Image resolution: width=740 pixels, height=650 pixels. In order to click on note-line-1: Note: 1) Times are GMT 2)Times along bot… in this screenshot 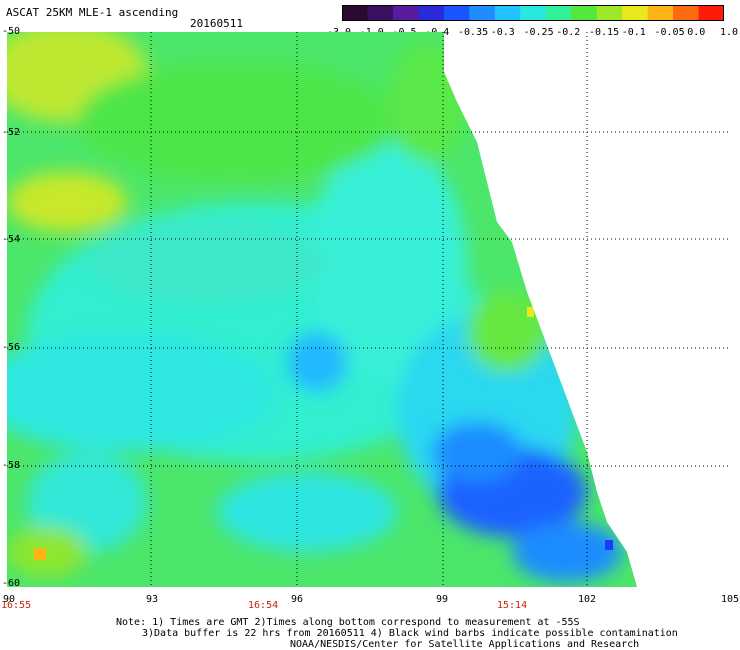, I will do `click(348, 622)`.